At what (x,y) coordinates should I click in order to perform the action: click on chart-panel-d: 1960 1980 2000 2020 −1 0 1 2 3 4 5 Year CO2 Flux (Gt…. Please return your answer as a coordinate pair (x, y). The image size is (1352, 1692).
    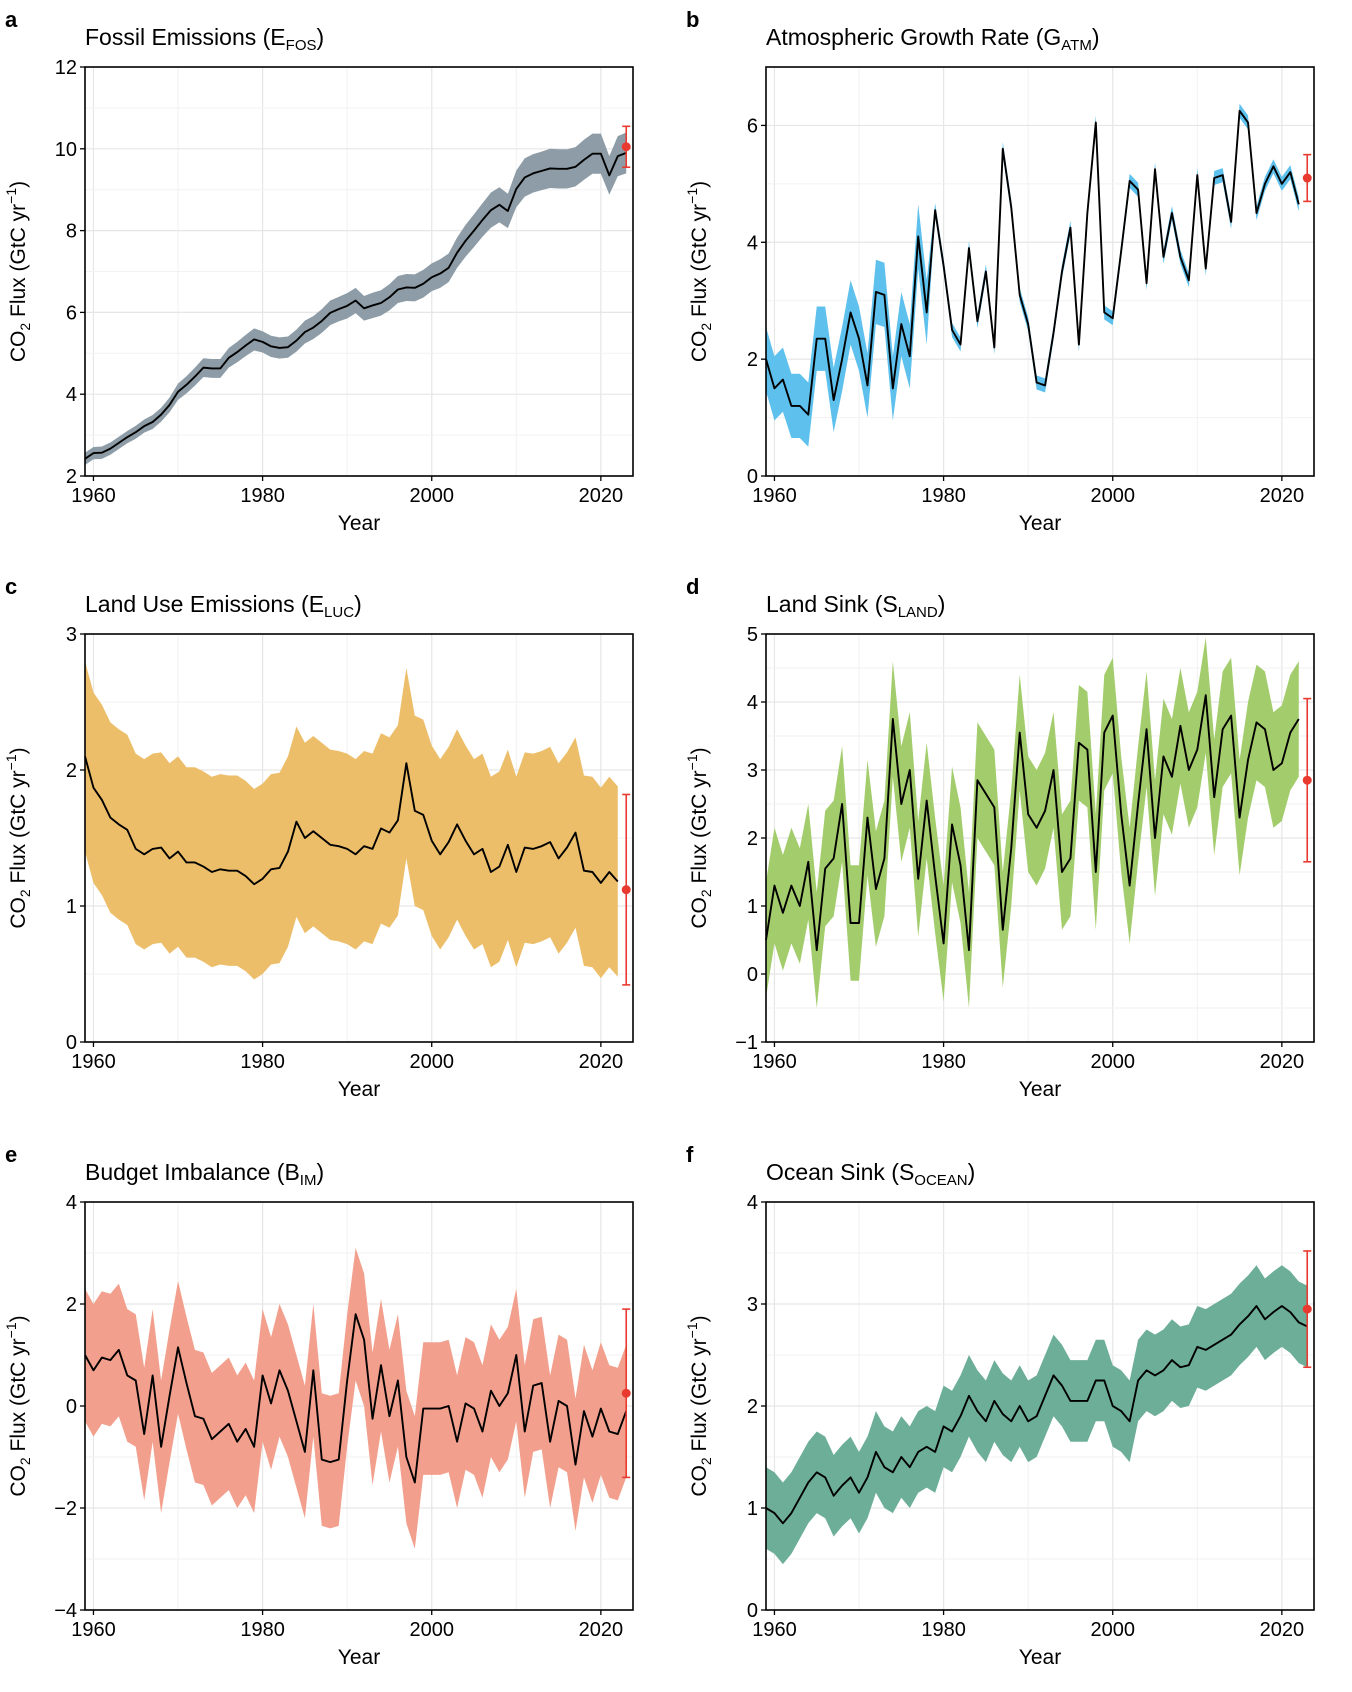
    Looking at the image, I should click on (999, 837).